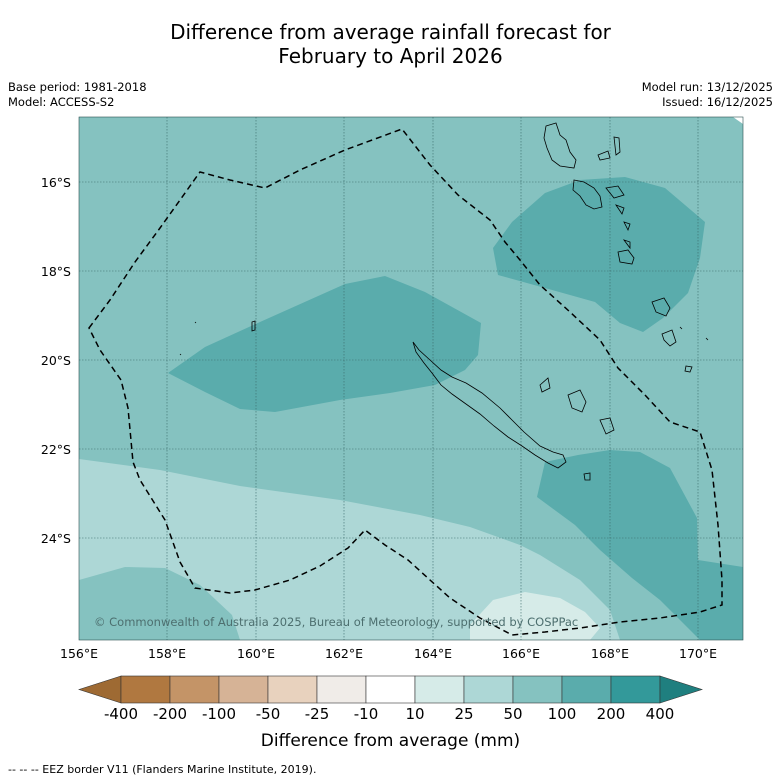  I want to click on lon-label-168e: 168°E, so click(610, 653).